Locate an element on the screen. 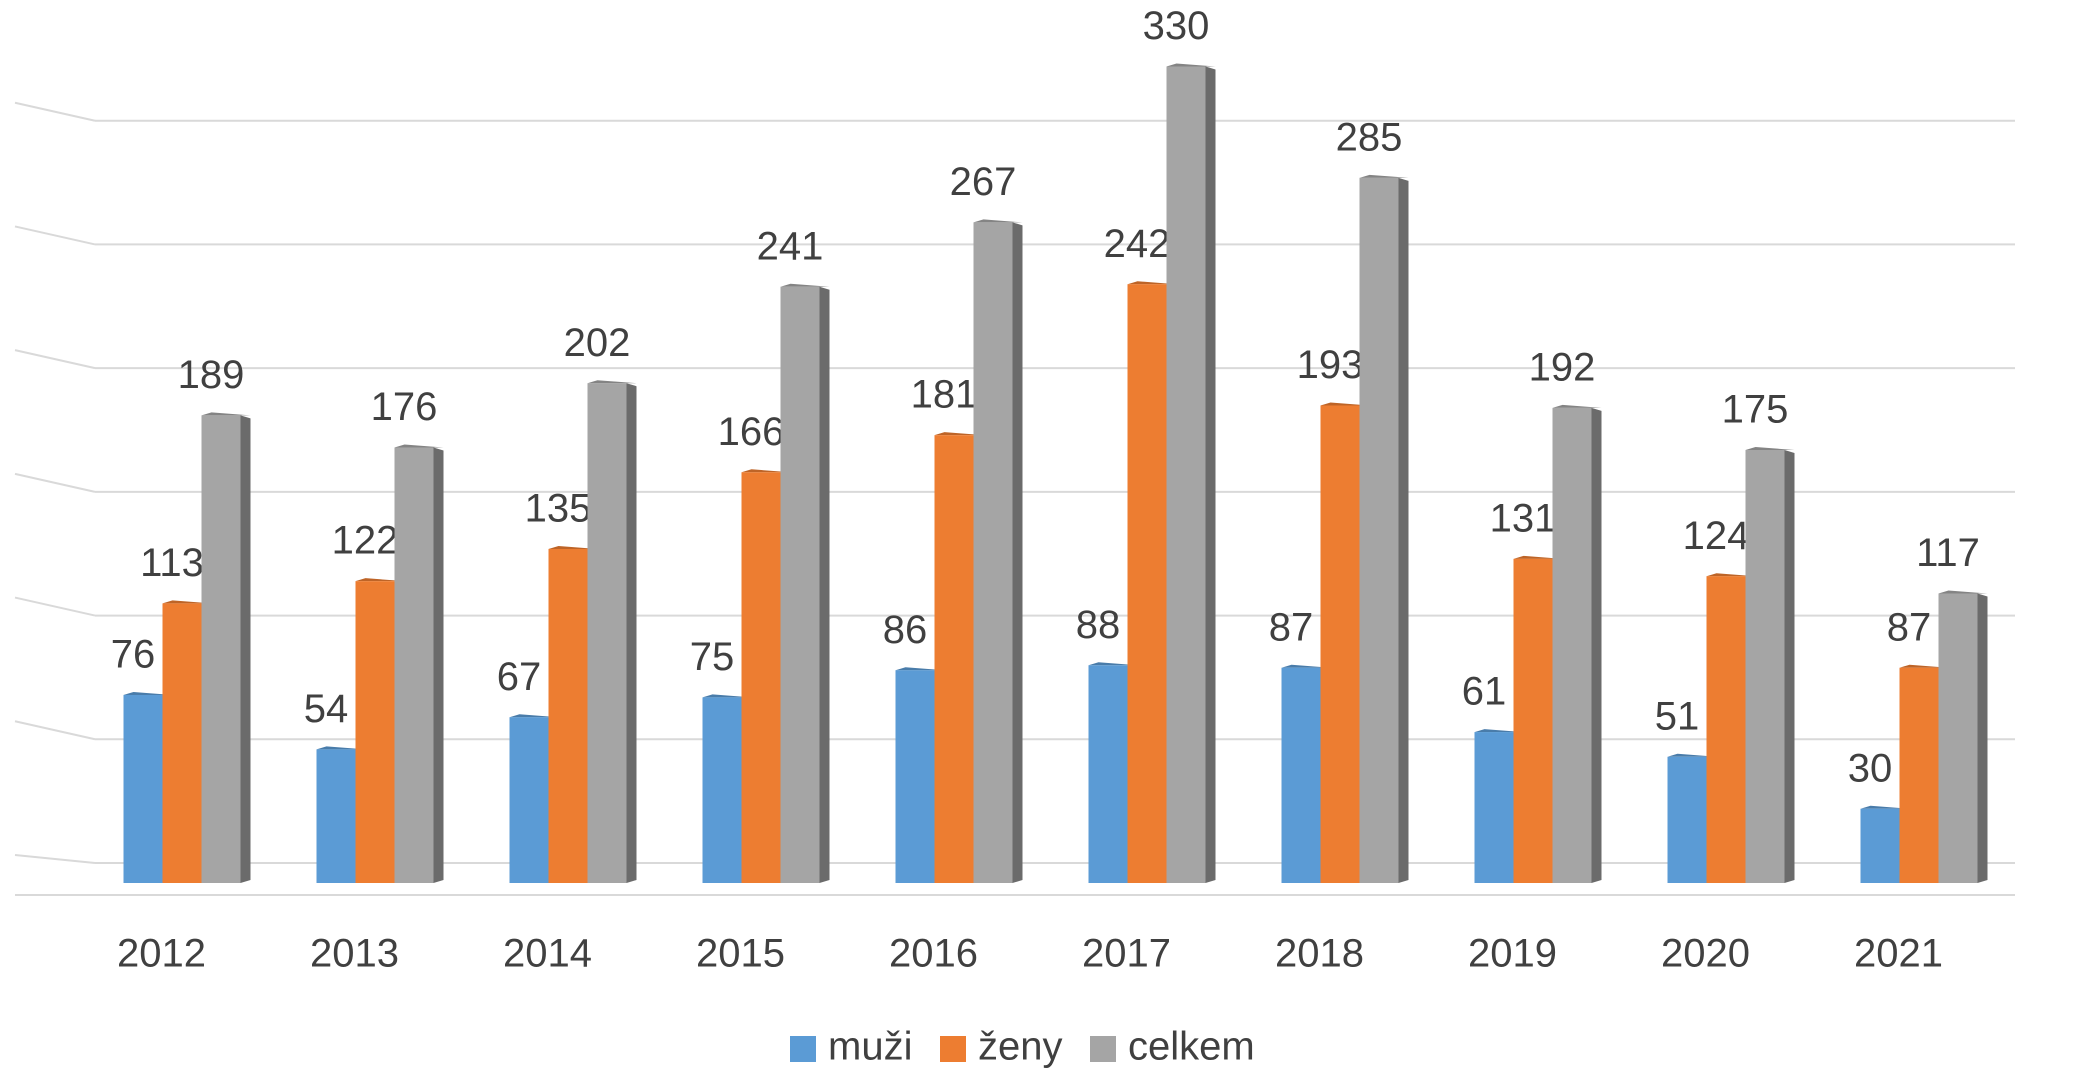  data-label: 124 is located at coordinates (1716, 536).